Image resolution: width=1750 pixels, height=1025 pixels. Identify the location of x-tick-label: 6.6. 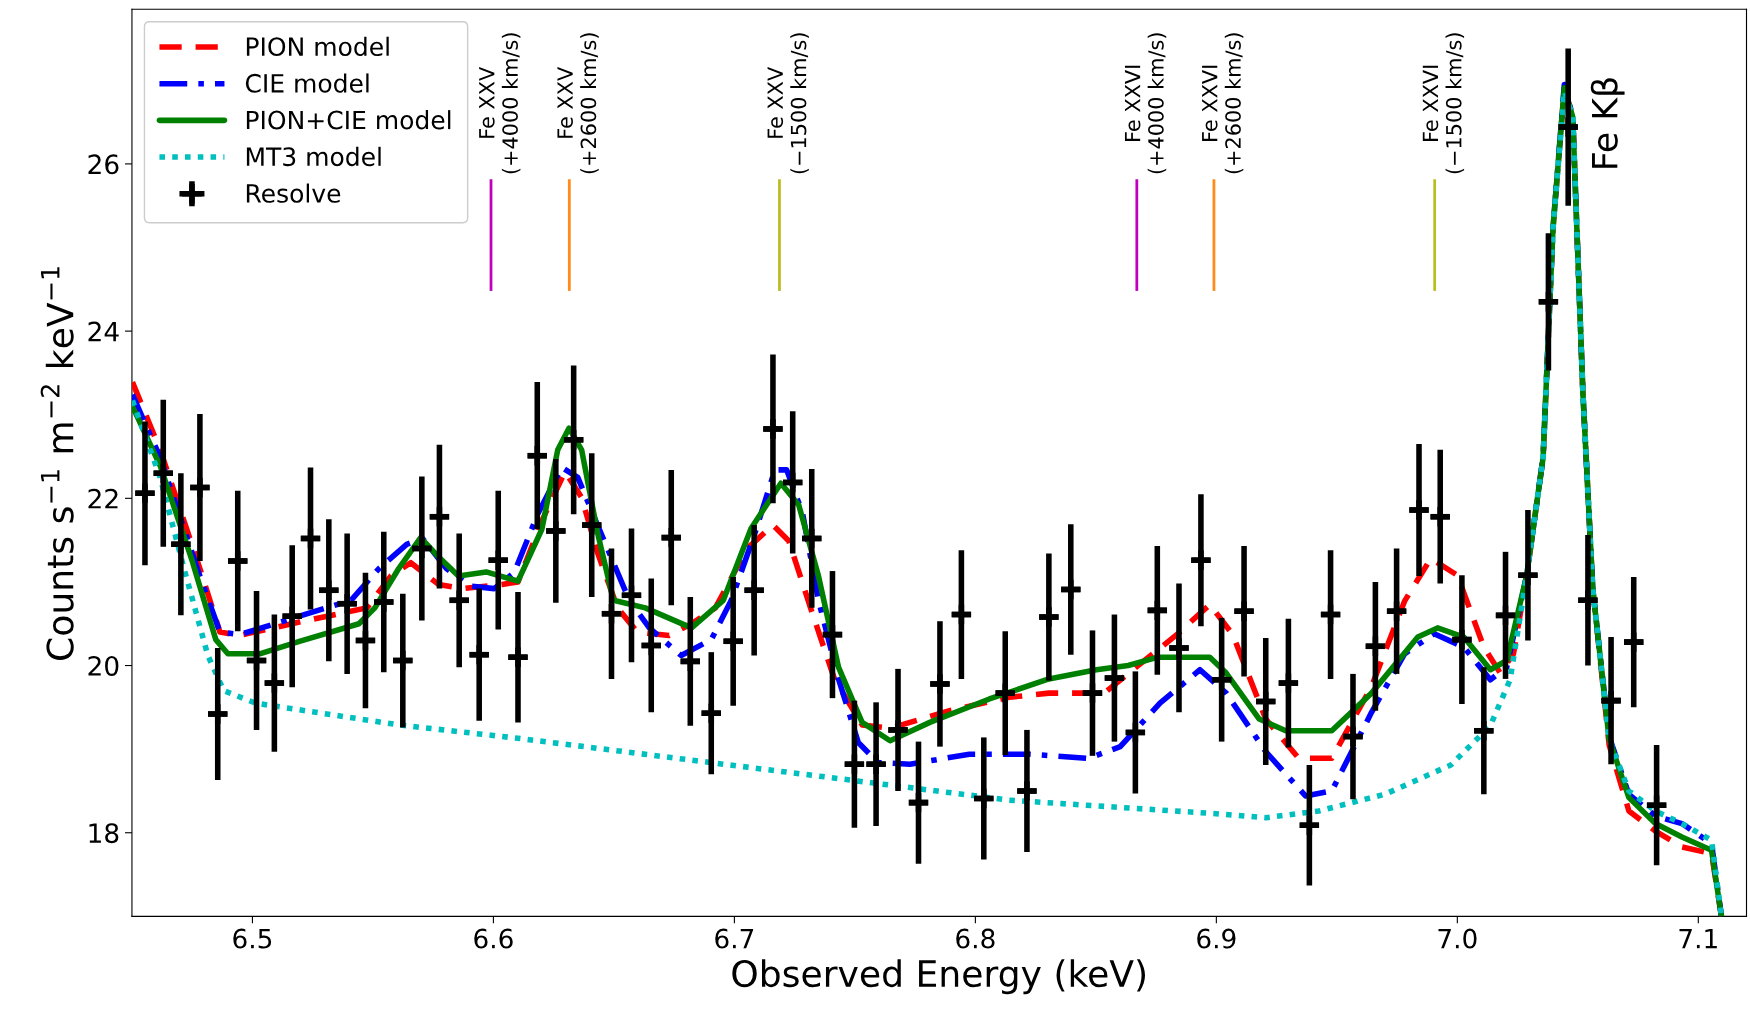
(493, 938).